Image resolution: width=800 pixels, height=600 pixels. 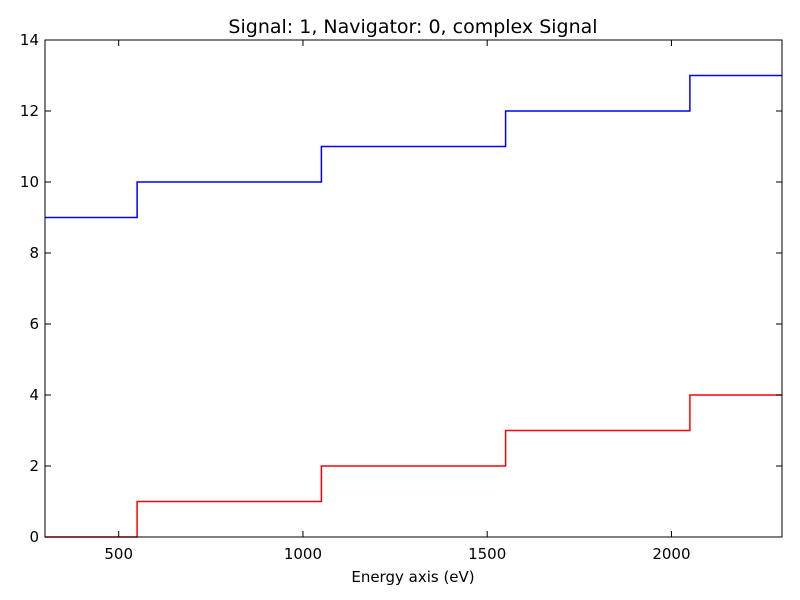 I want to click on y-tick-label: 14, so click(x=29, y=40).